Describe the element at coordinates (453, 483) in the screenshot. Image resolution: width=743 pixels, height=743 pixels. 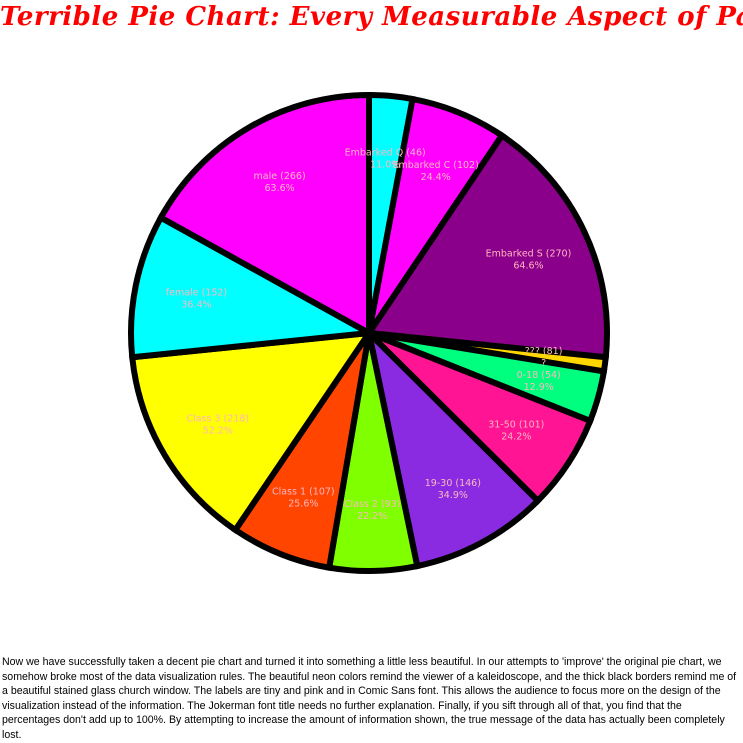
I see `slice-label-6: 19-30 (146)` at that location.